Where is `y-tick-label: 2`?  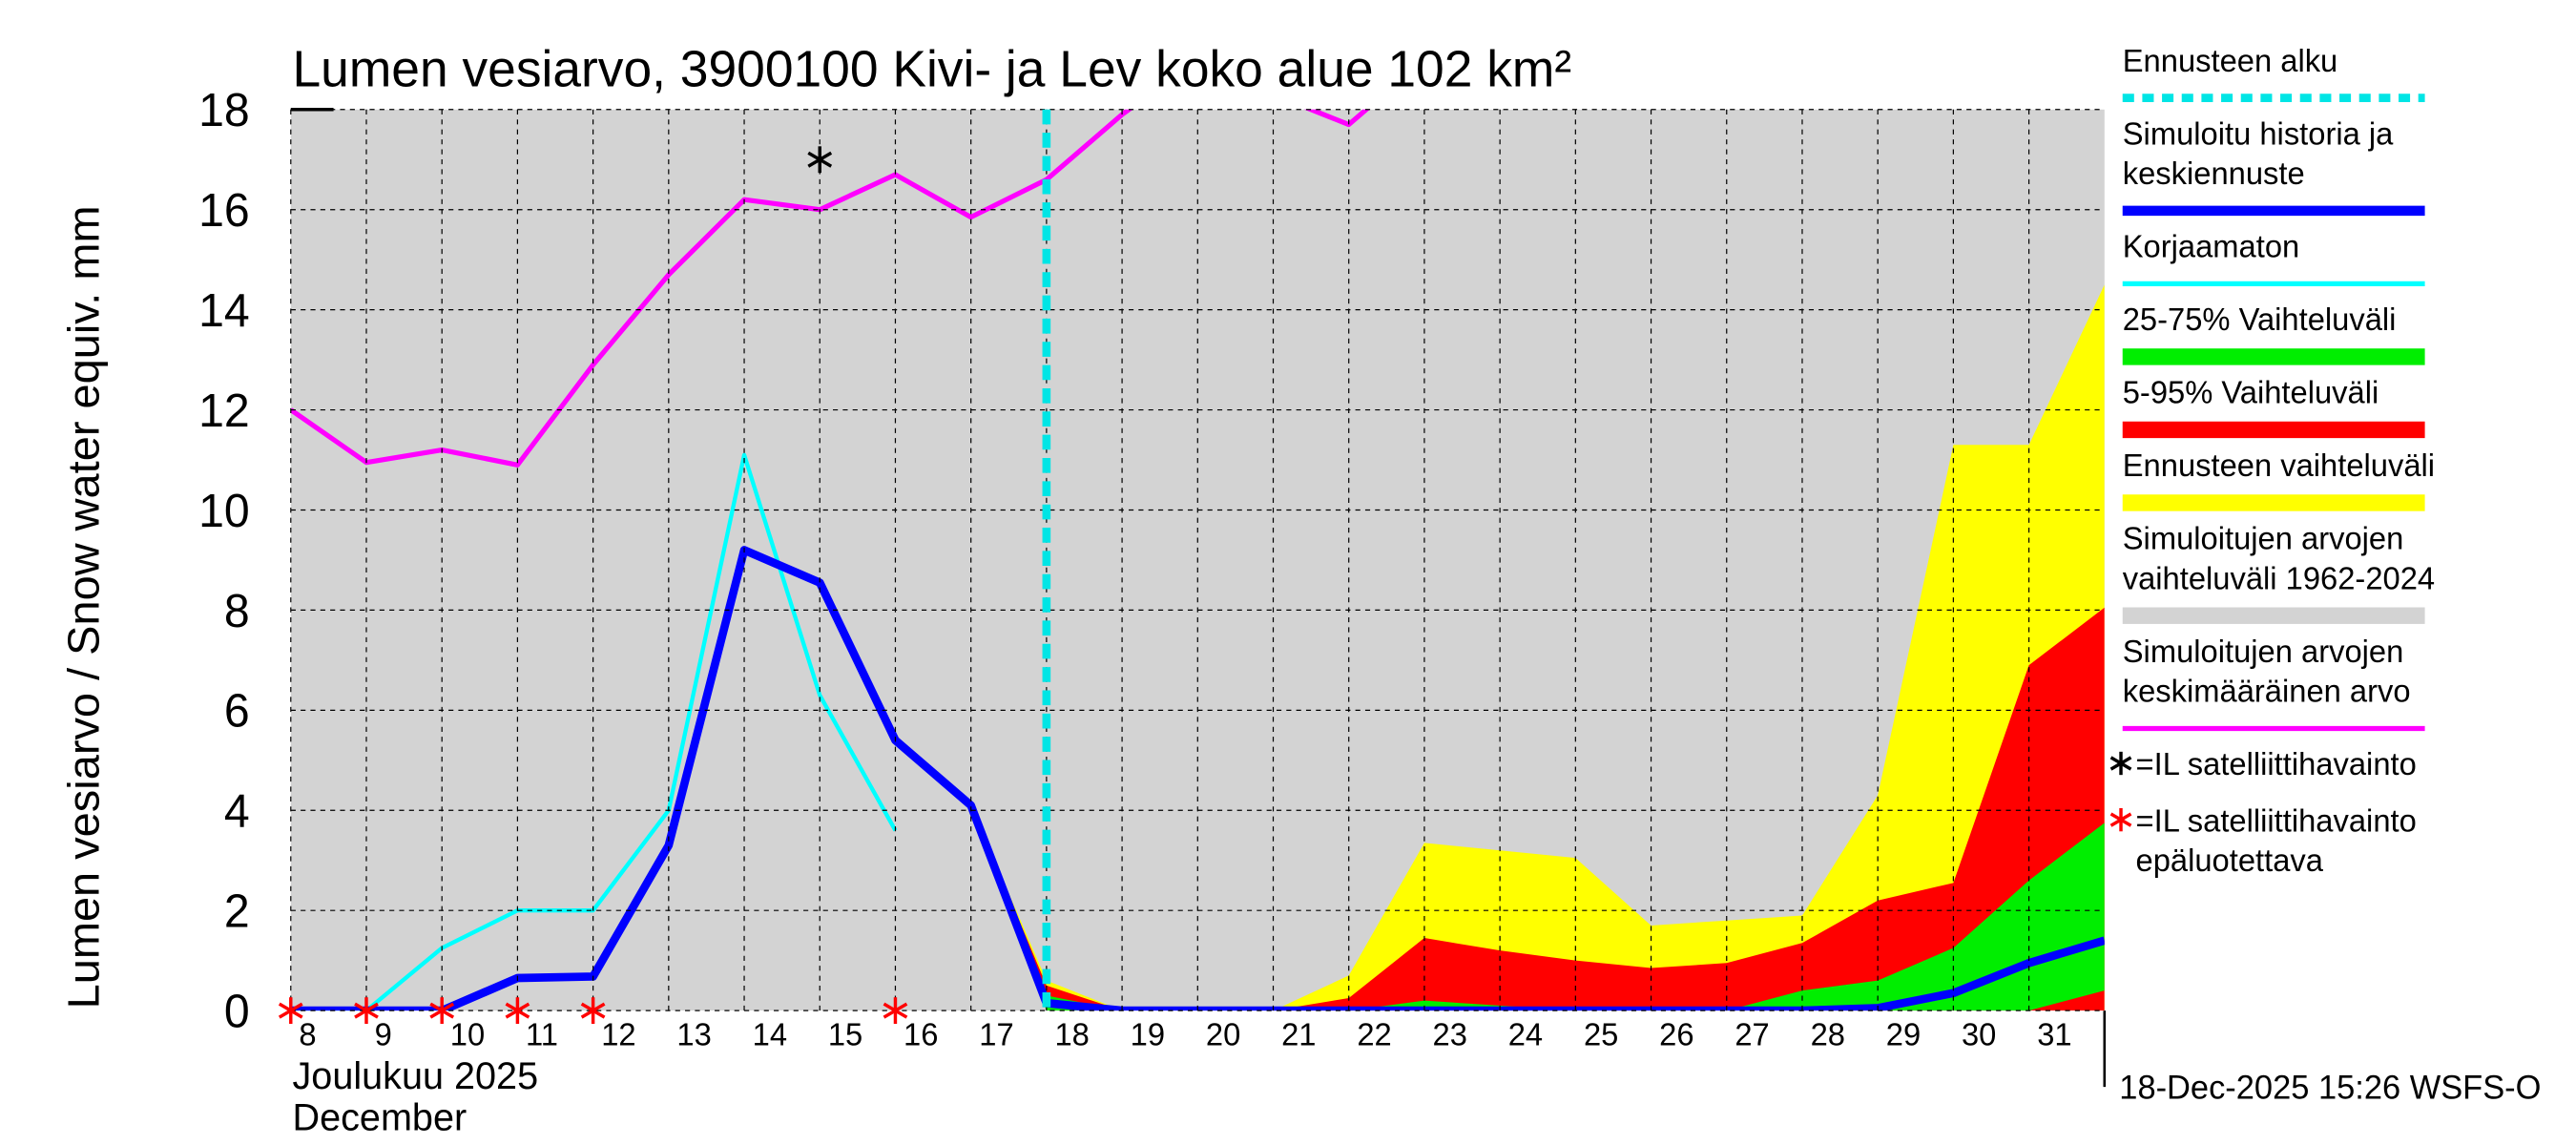 y-tick-label: 2 is located at coordinates (237, 911).